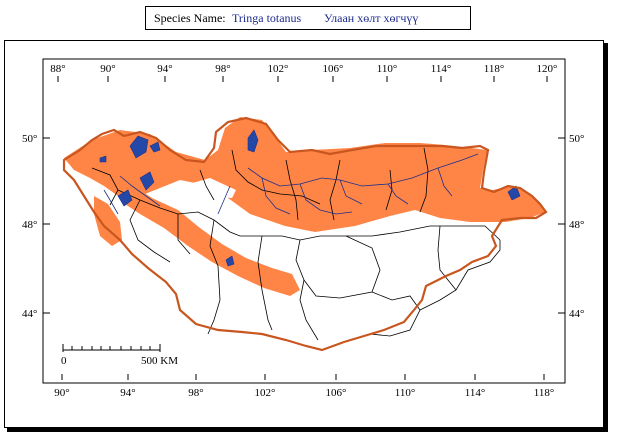 This screenshot has width=618, height=434. What do you see at coordinates (205, 188) in the screenshot?
I see `range-gap` at bounding box center [205, 188].